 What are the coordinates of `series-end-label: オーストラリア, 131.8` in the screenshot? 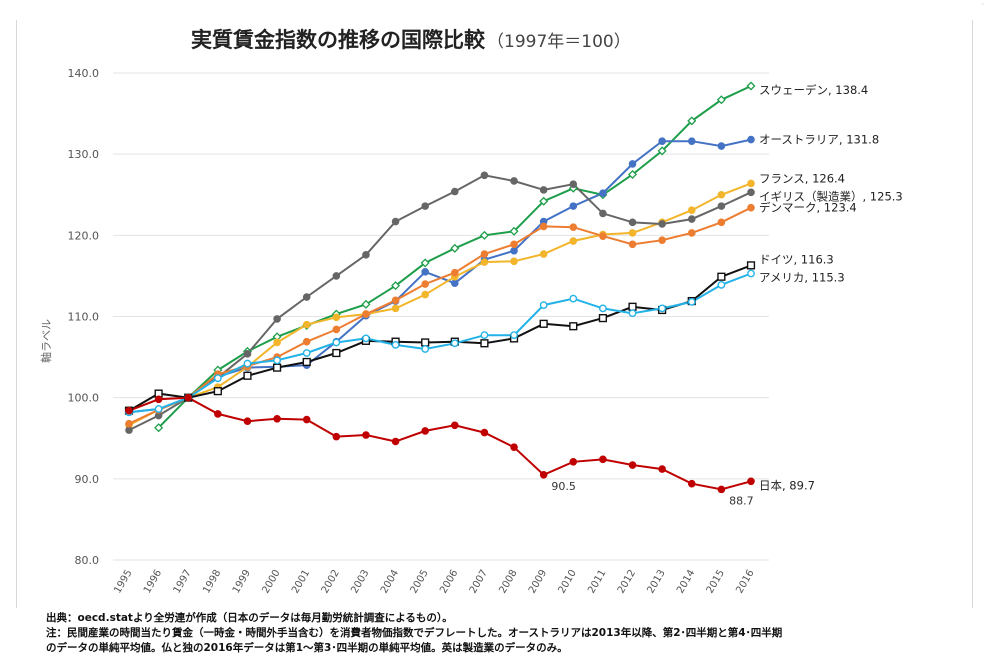 It's located at (819, 140).